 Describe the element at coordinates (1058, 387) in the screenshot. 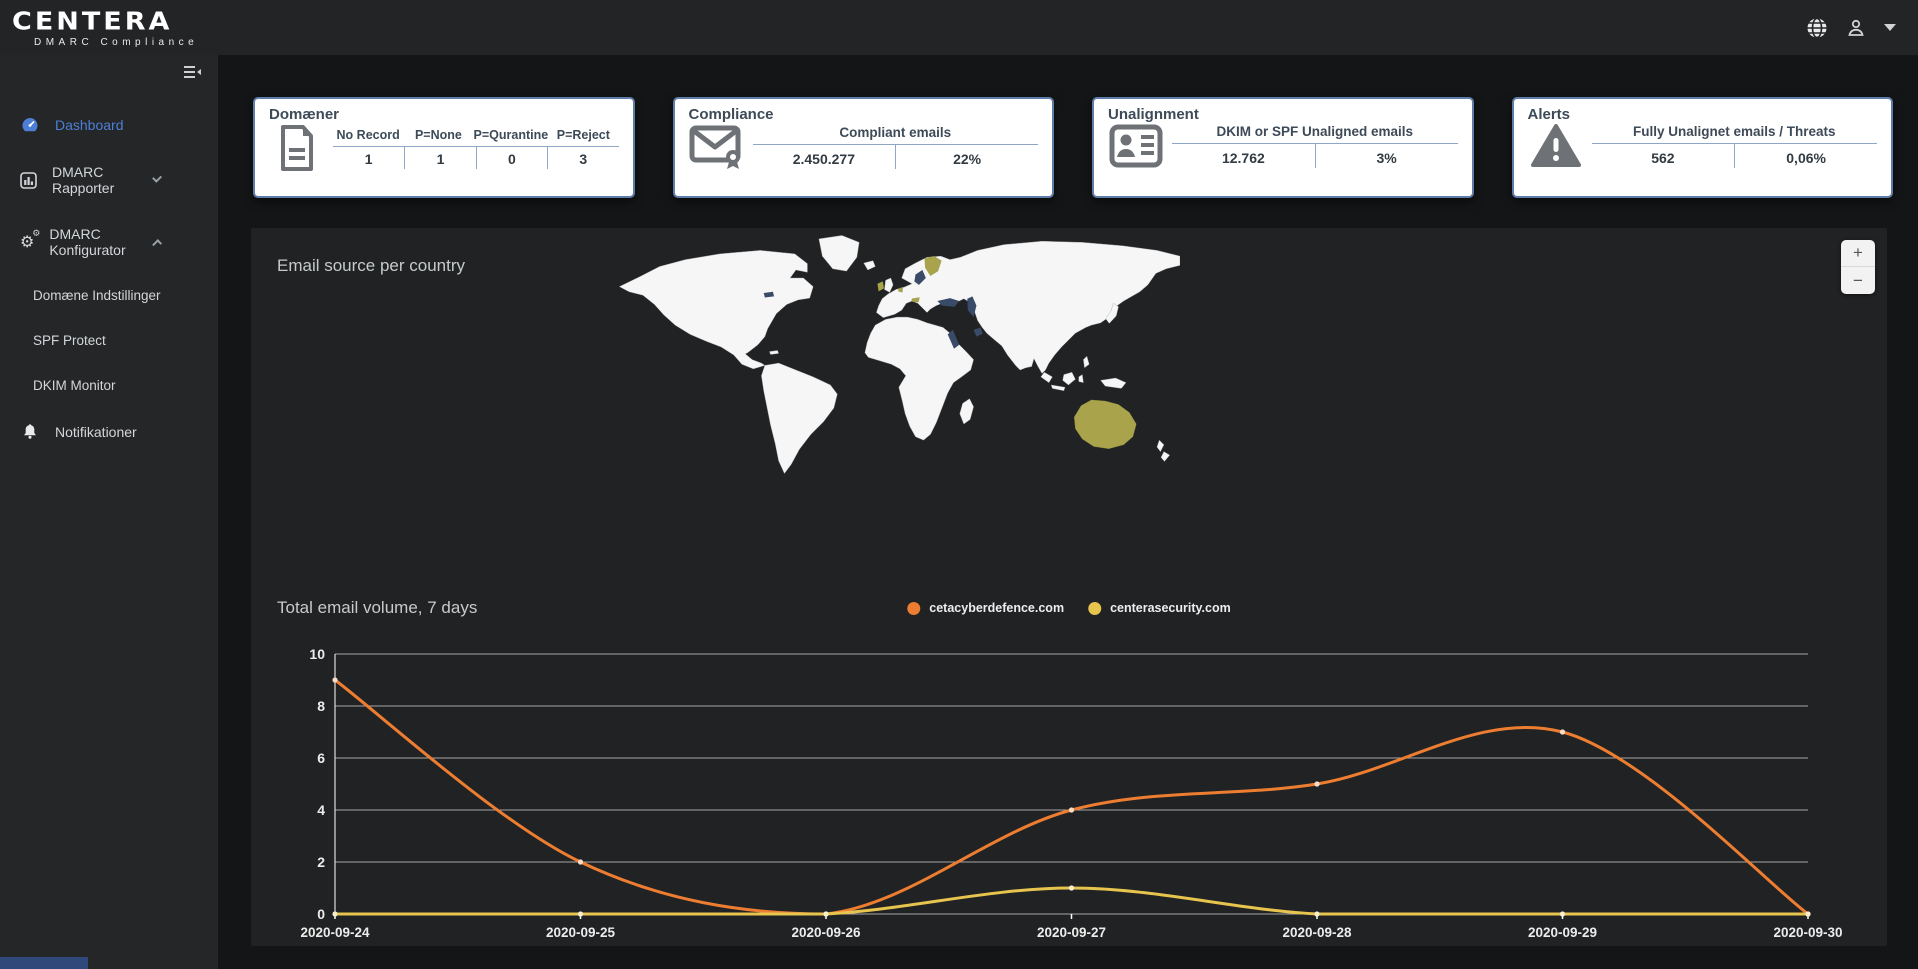

I see `java` at that location.